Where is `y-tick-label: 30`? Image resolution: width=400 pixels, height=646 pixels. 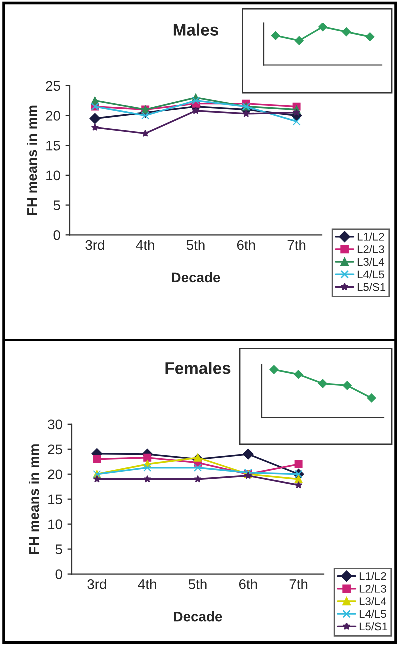
y-tick-label: 30 is located at coordinates (55, 425).